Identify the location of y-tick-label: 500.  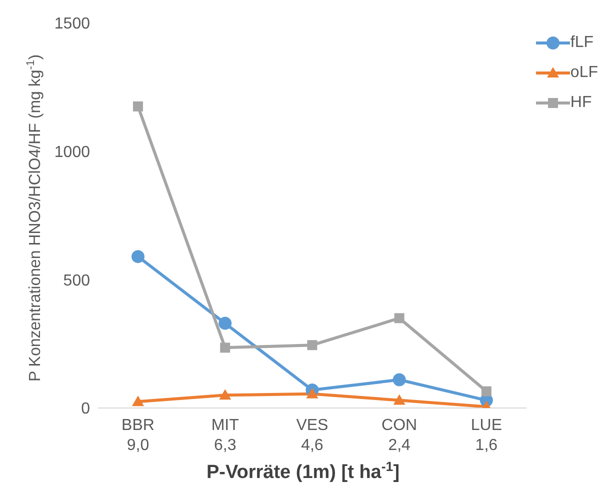
(76, 281).